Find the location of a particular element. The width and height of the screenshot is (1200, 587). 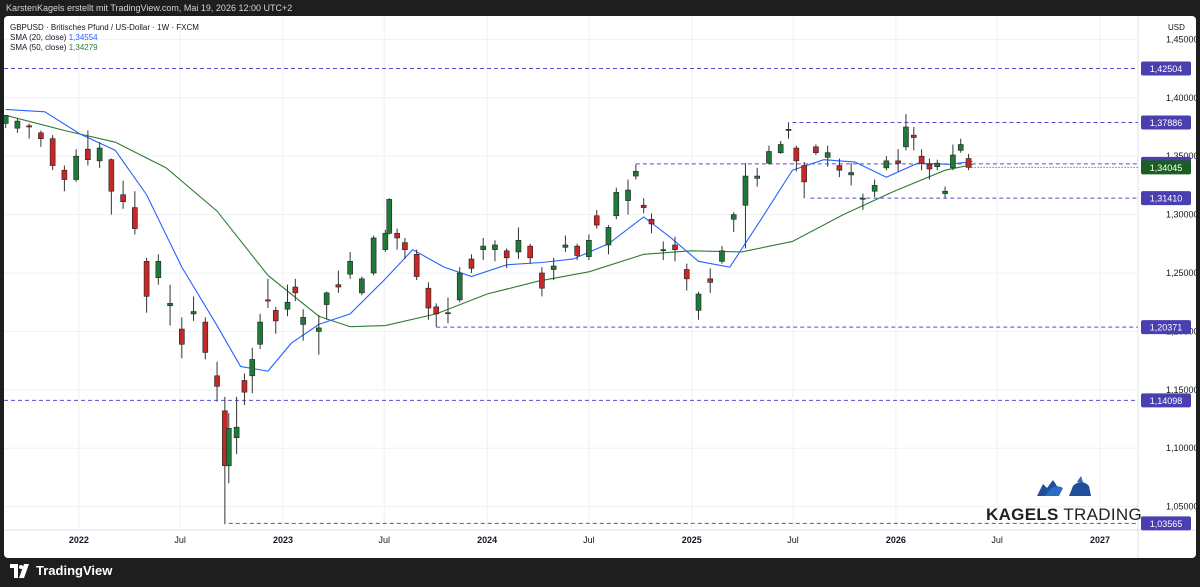

sma20-legend: SMA (20, close) 1,34554 is located at coordinates (104, 38).